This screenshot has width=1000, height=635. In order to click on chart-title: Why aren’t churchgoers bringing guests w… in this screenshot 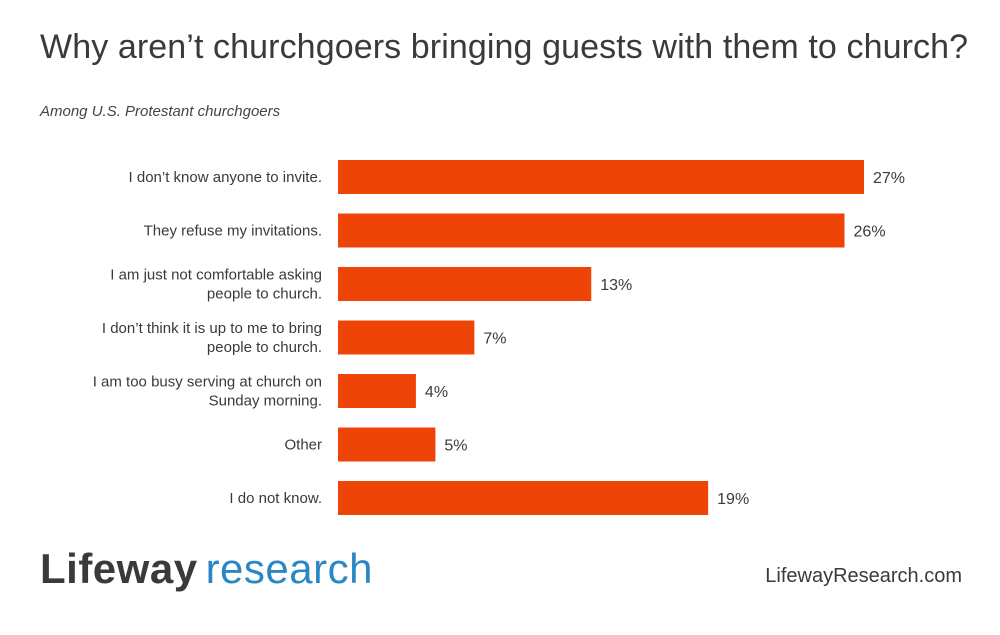, I will do `click(504, 47)`.